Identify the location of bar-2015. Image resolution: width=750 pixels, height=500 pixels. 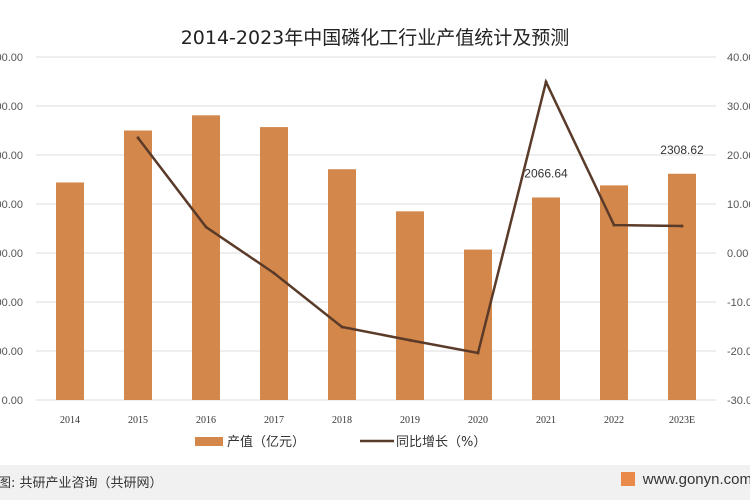
(138, 265).